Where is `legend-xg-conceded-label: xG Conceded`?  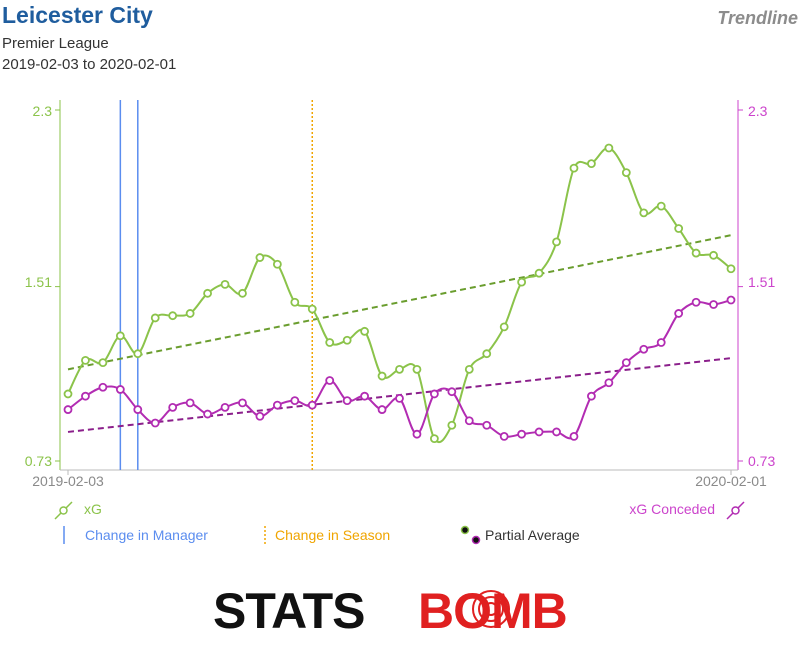 legend-xg-conceded-label: xG Conceded is located at coordinates (672, 509).